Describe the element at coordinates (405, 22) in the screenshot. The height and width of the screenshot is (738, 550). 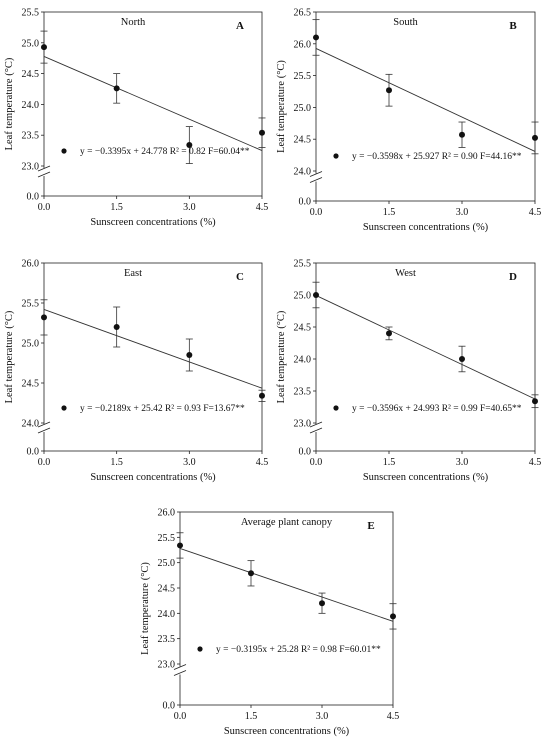
I see `panel-title: South` at that location.